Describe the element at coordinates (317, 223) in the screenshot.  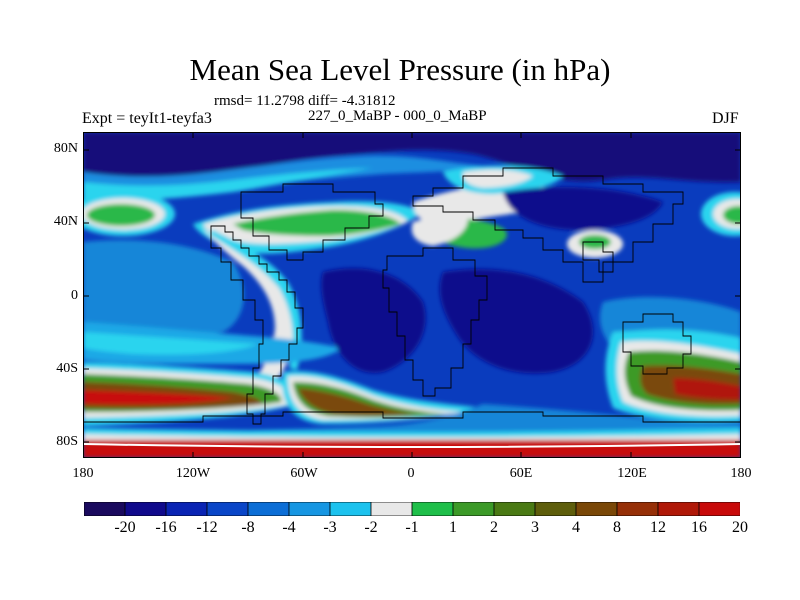
I see `field-natl-green` at that location.